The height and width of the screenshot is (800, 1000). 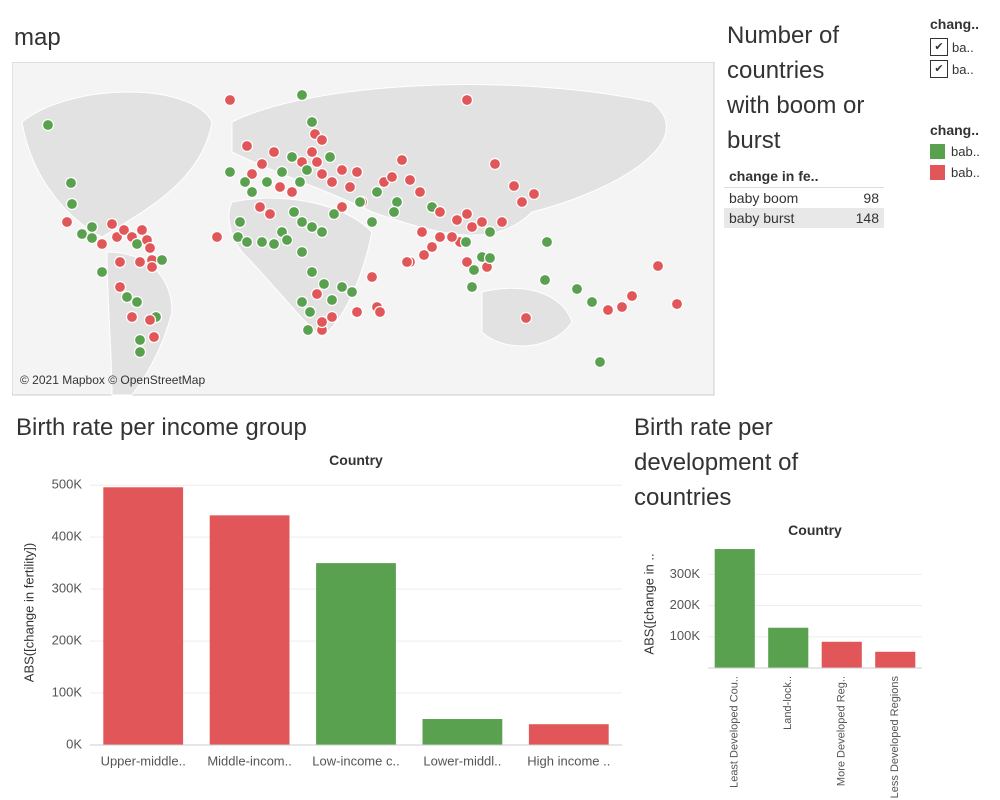 I want to click on legend: bab.. bab.., so click(x=955, y=162).